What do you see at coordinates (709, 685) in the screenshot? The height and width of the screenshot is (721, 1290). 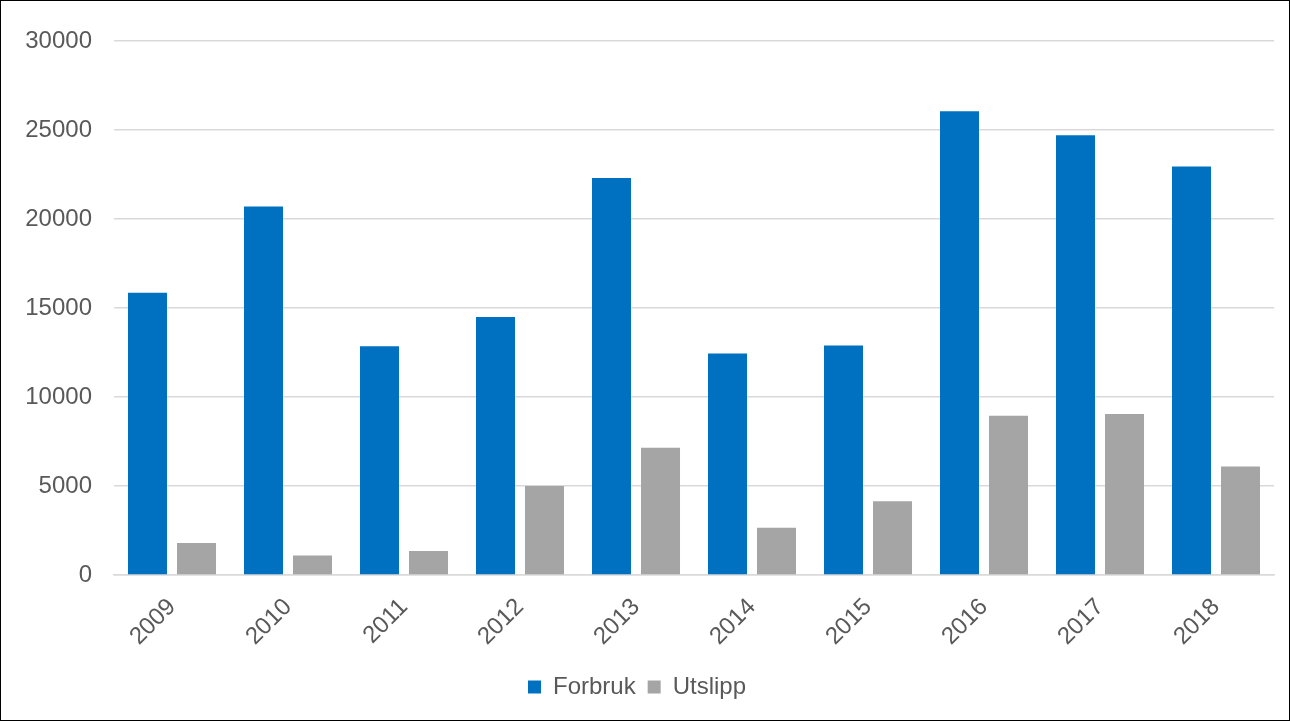 I see `legend-label: Utslipp` at bounding box center [709, 685].